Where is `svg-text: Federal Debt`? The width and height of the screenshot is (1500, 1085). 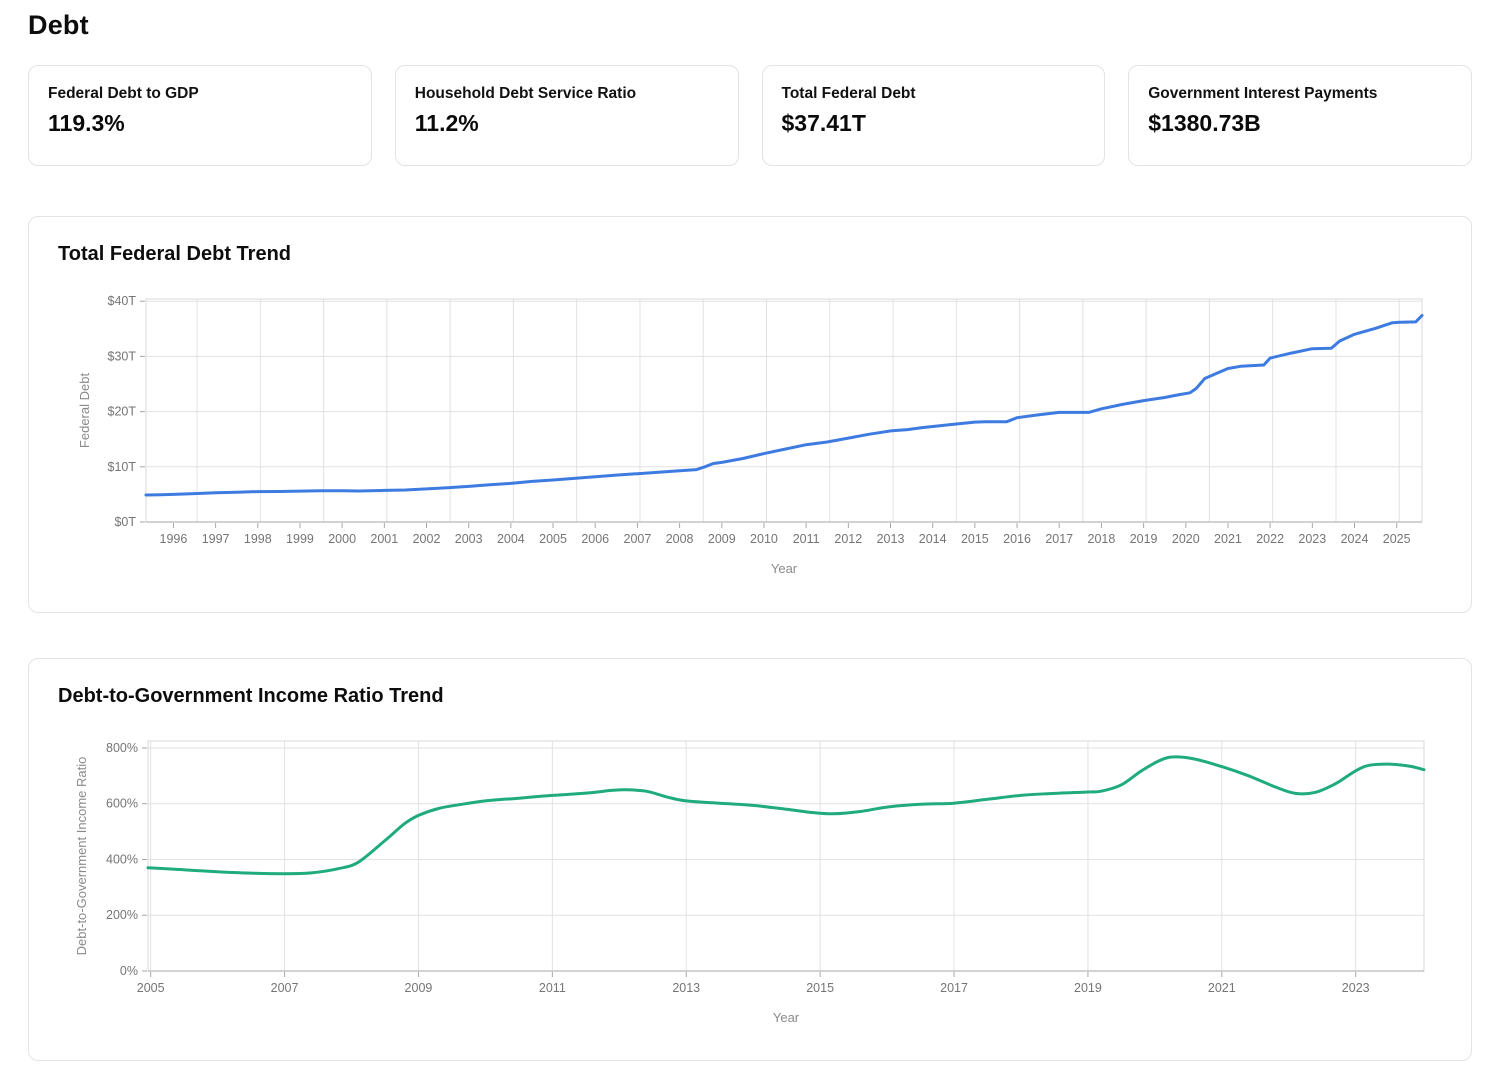
svg-text: Federal Debt is located at coordinates (84, 411).